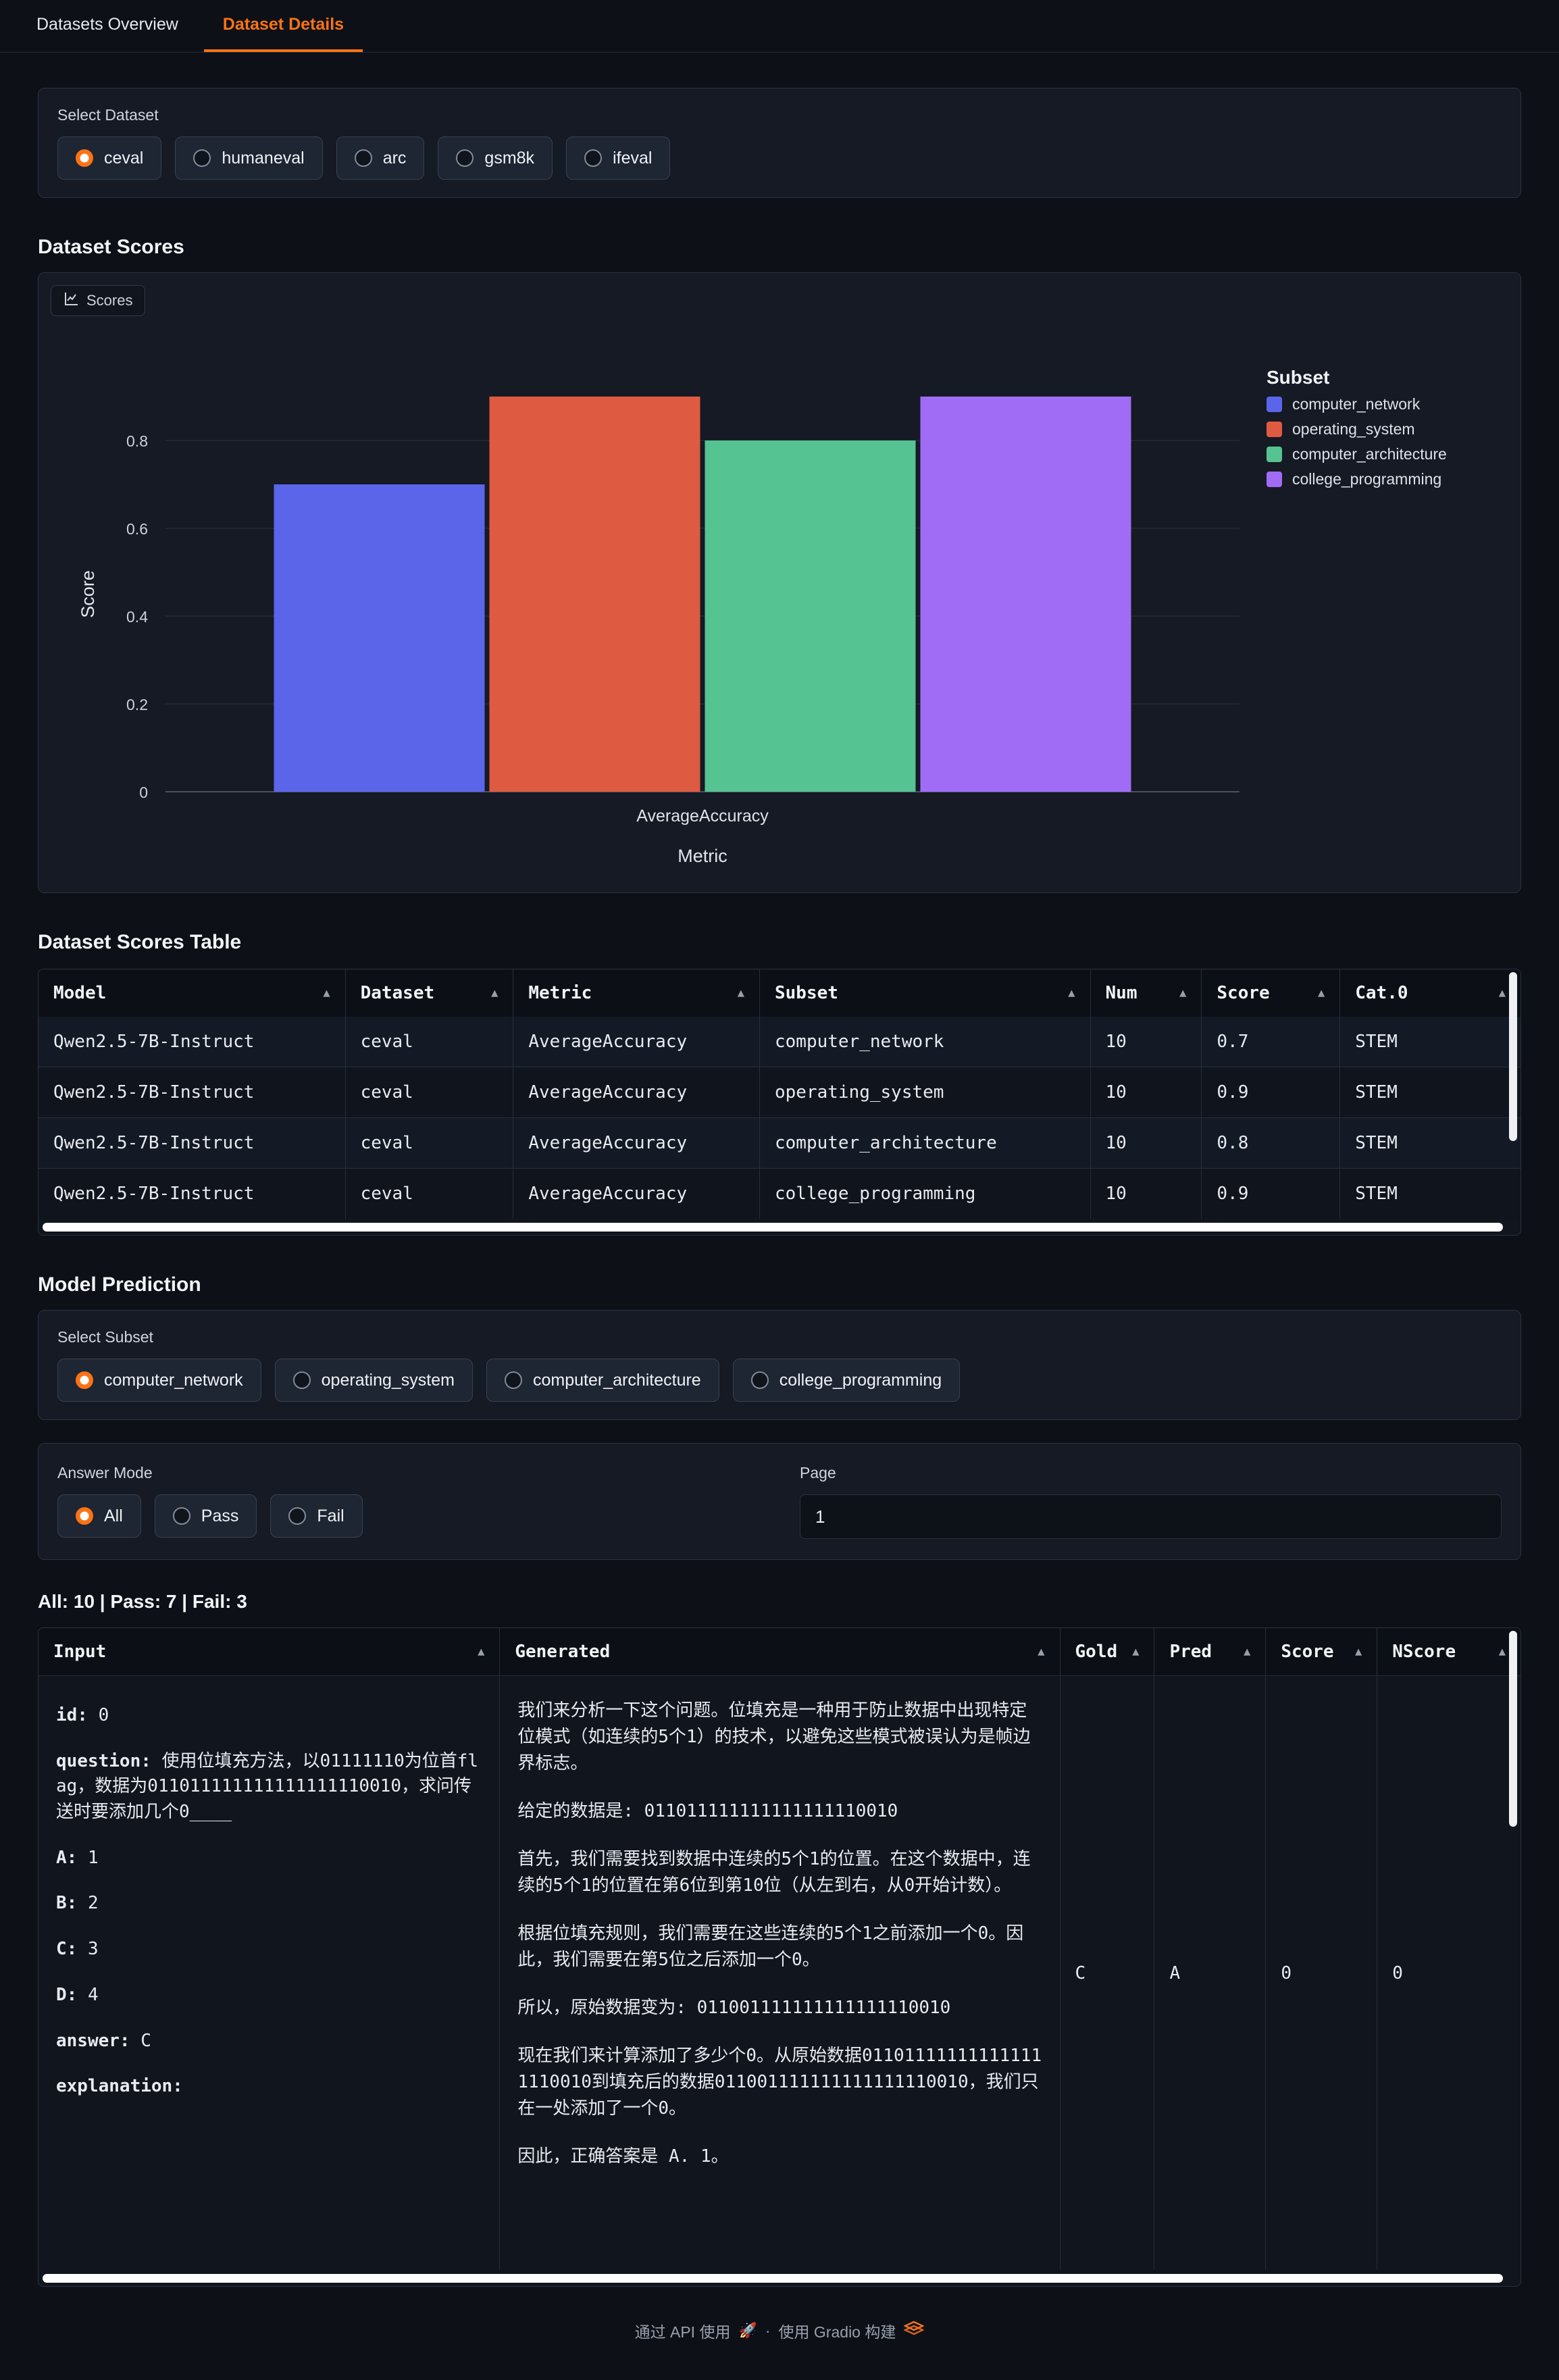 This screenshot has width=1559, height=2380. What do you see at coordinates (602, 1380) in the screenshot?
I see `radio-option-computer-architecture: computer_architecture` at bounding box center [602, 1380].